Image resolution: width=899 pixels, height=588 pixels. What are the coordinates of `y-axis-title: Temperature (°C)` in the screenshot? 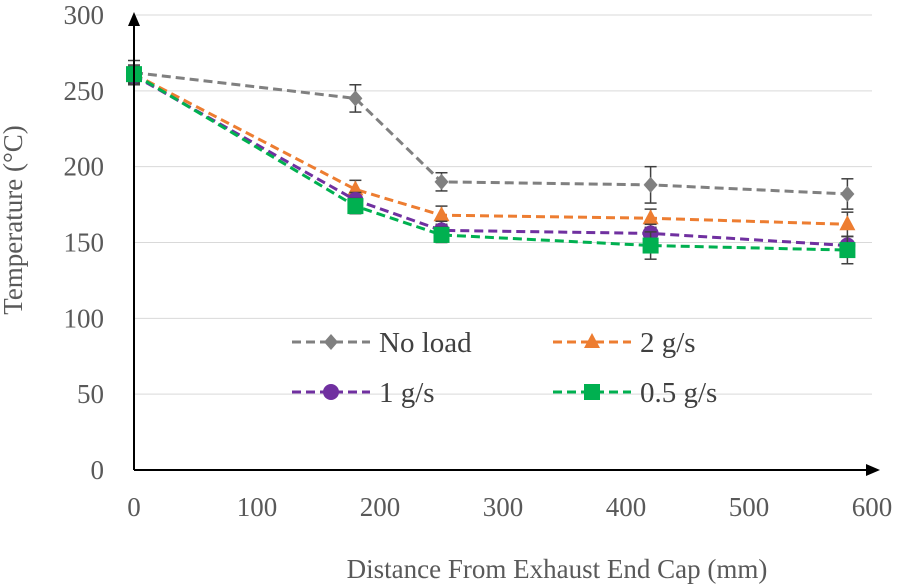 It's located at (14, 220).